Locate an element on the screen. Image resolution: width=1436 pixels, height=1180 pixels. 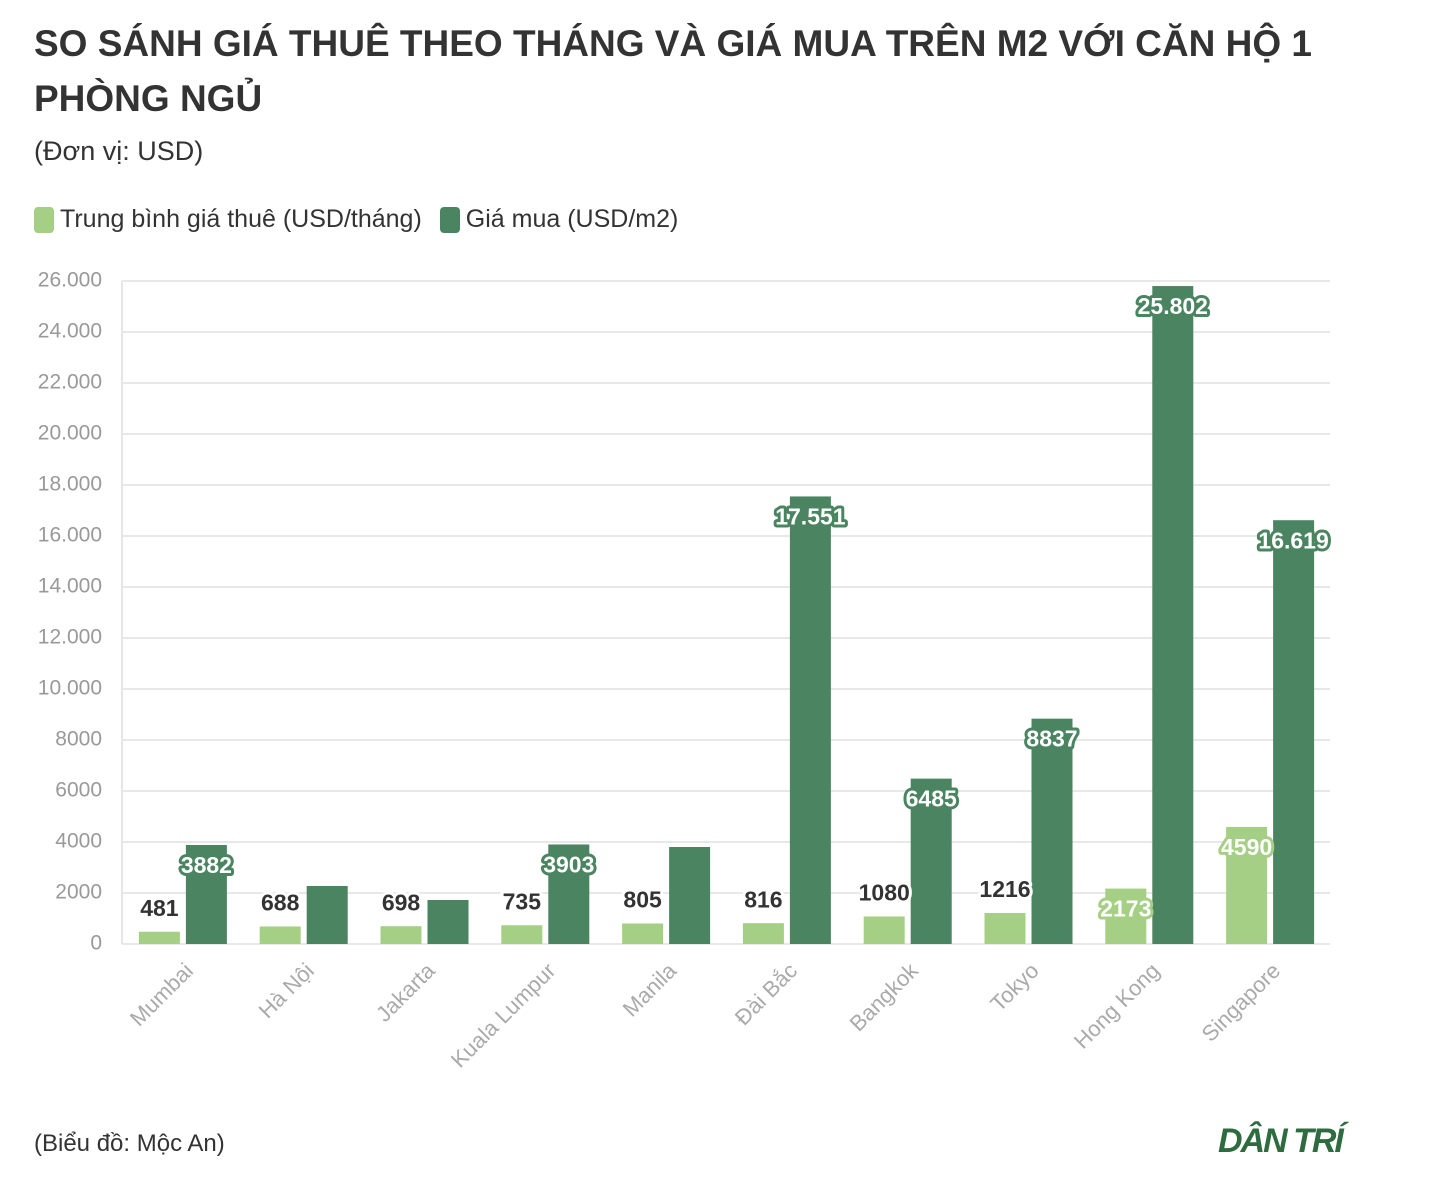
y-tick-label: 0 is located at coordinates (96, 943).